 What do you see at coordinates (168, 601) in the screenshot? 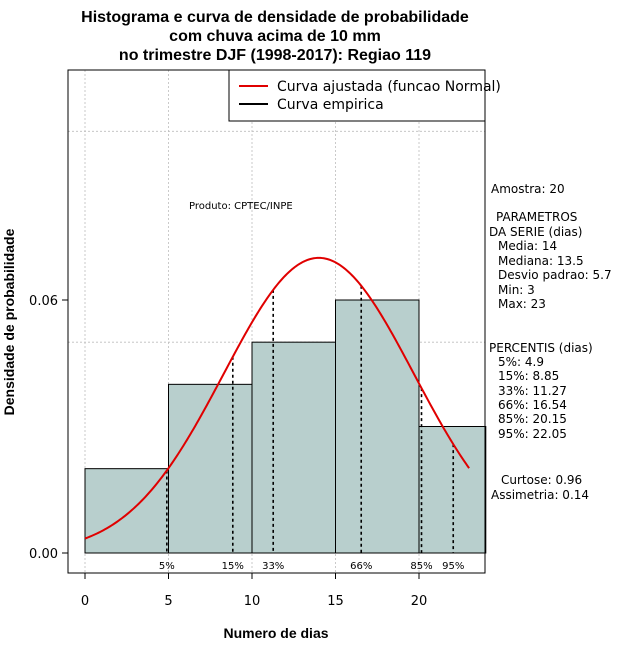
I see `x-tick-label: 5` at bounding box center [168, 601].